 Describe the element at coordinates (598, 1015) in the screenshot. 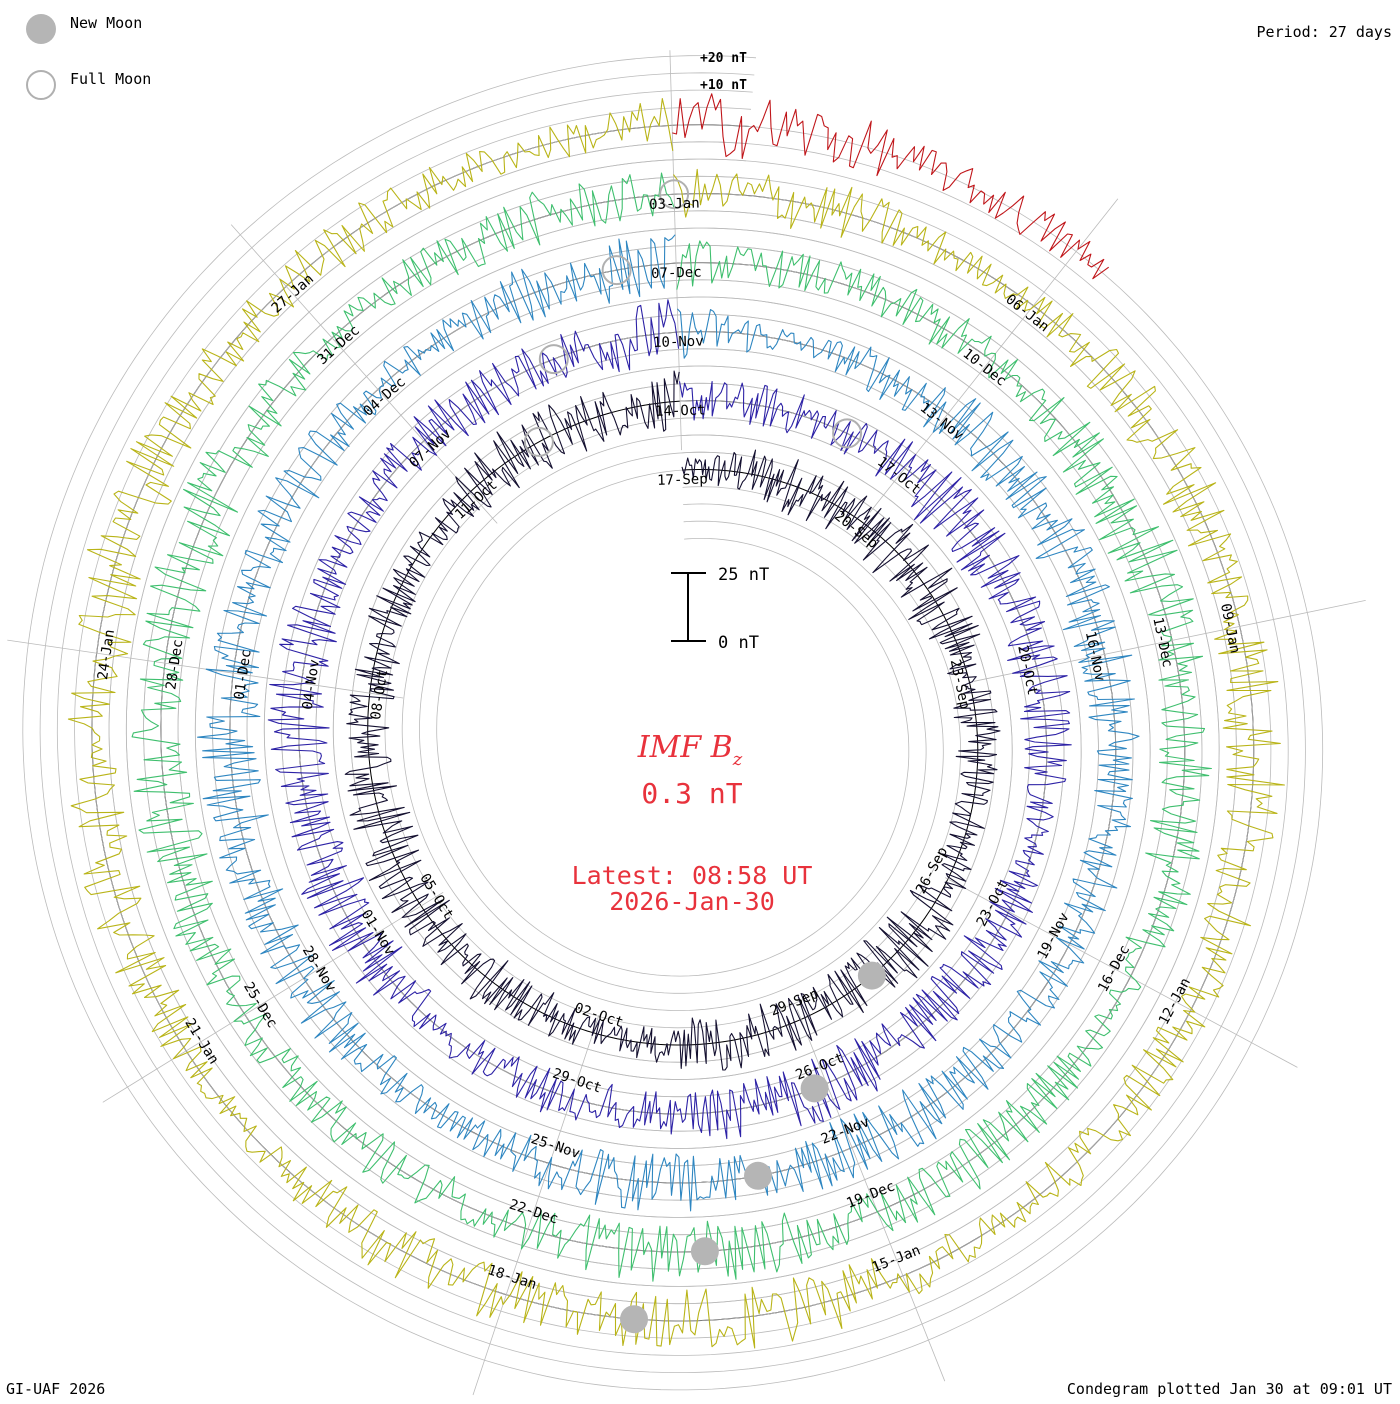

I see `date-tick-label: 02-Oct` at that location.